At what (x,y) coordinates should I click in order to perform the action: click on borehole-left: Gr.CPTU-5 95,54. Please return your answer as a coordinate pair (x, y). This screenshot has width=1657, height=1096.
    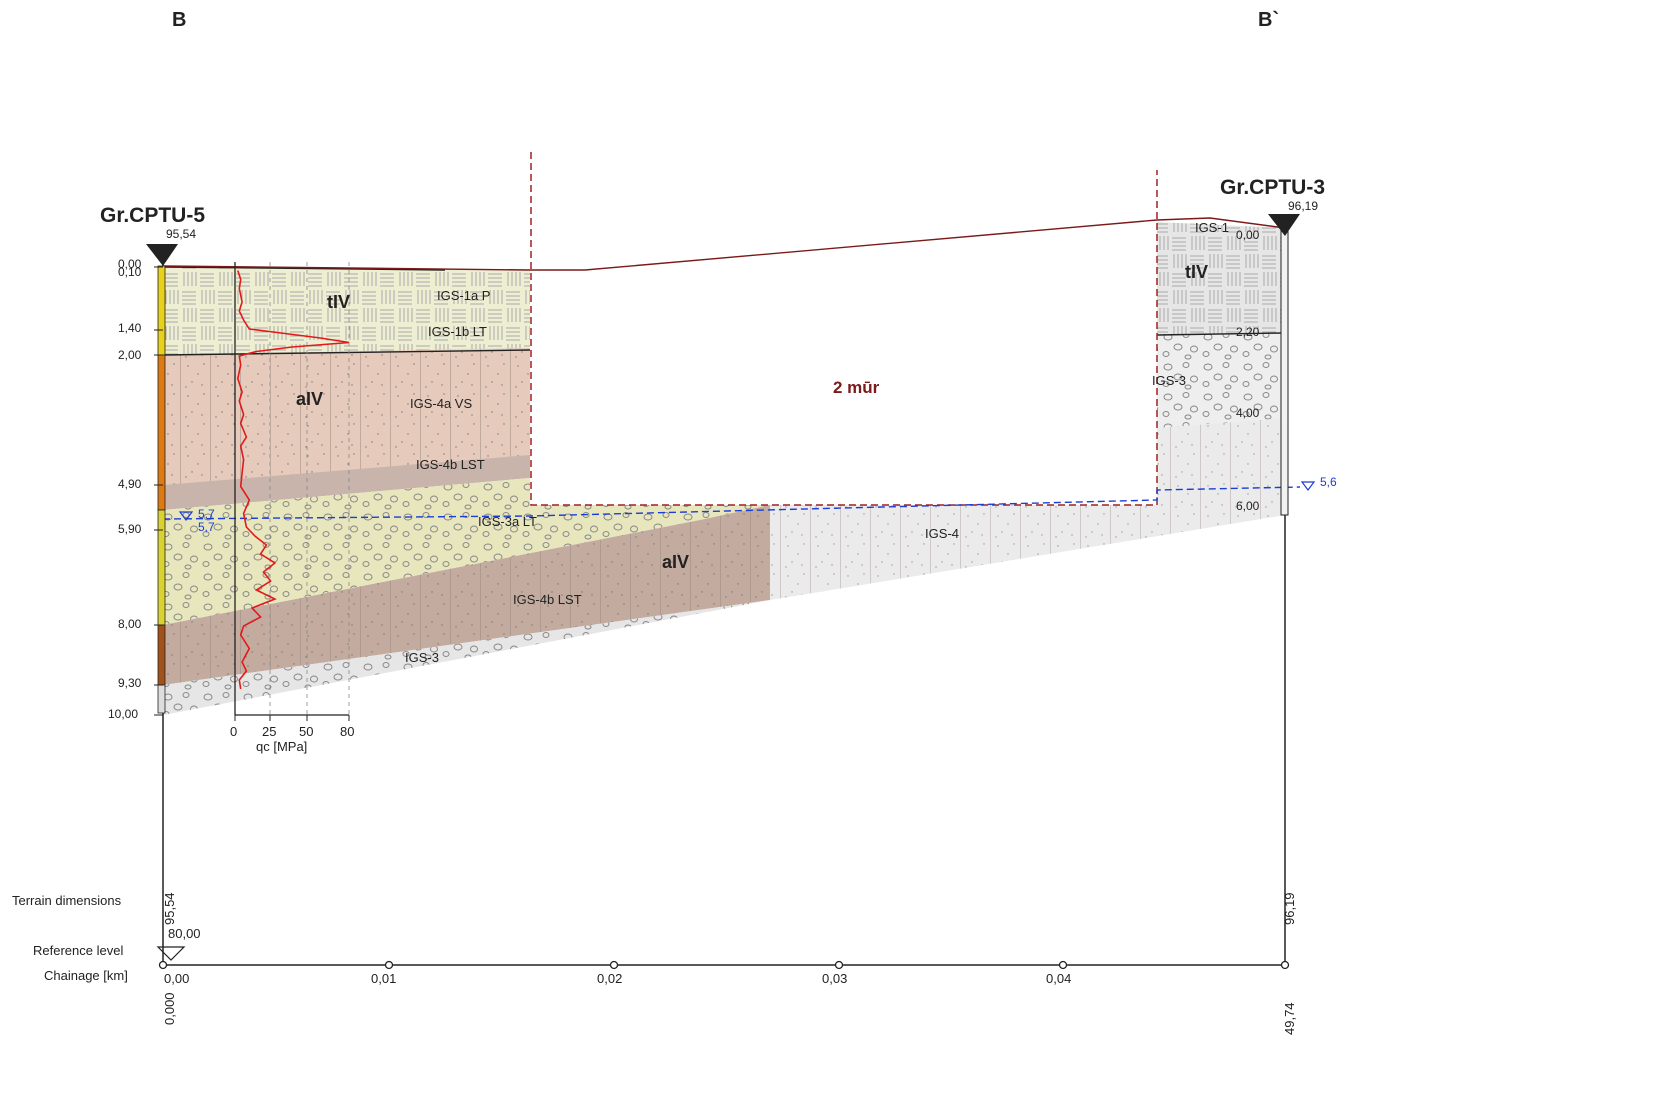
    Looking at the image, I should click on (152, 584).